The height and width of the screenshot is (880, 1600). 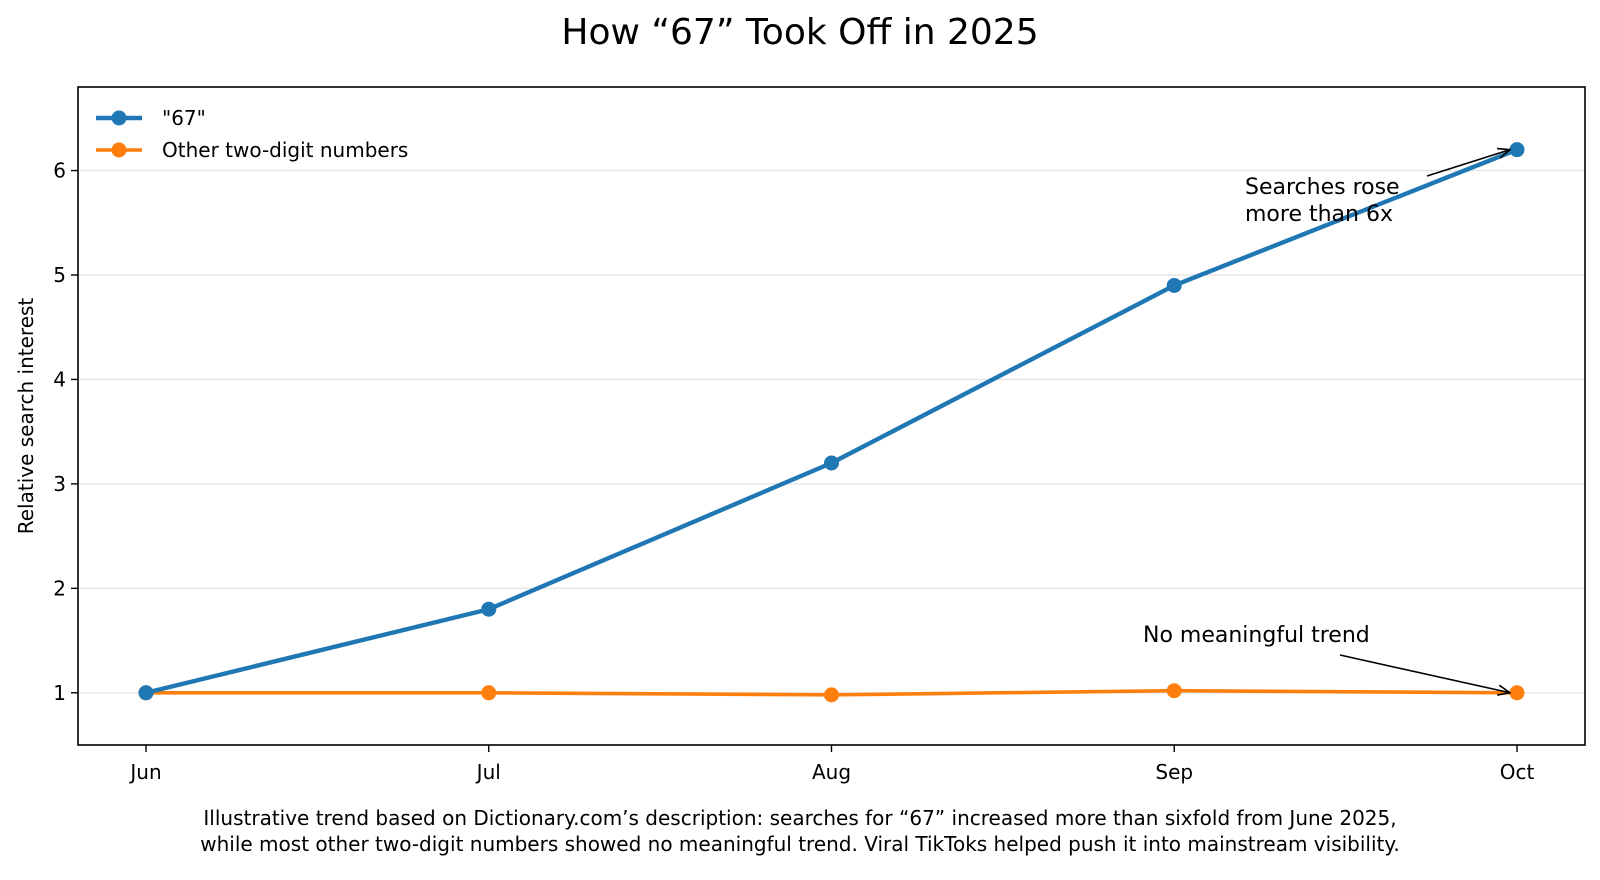 I want to click on x-tick-label: Jun, so click(x=144, y=772).